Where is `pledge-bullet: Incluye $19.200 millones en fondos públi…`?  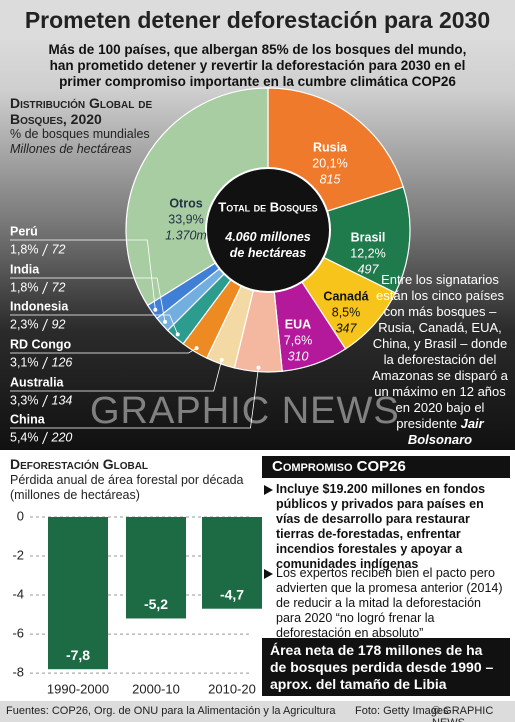 pledge-bullet: Incluye $19.200 millones en fondos públi… is located at coordinates (385, 527).